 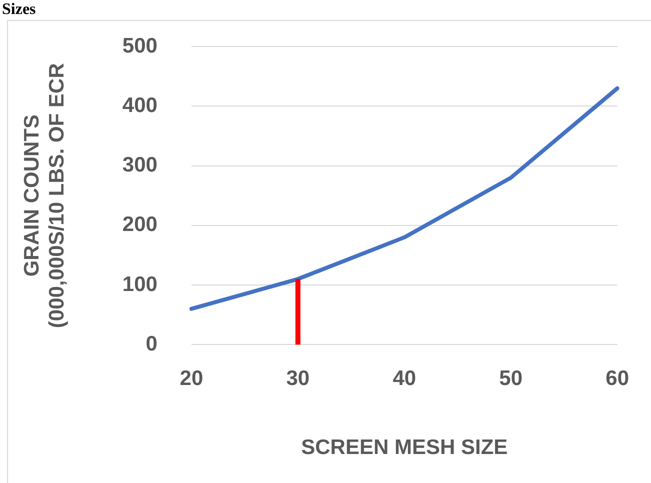 I want to click on y-axis-title: GRAIN COUNTS (000,000S/10 LBS. OF ECR, so click(x=44, y=195).